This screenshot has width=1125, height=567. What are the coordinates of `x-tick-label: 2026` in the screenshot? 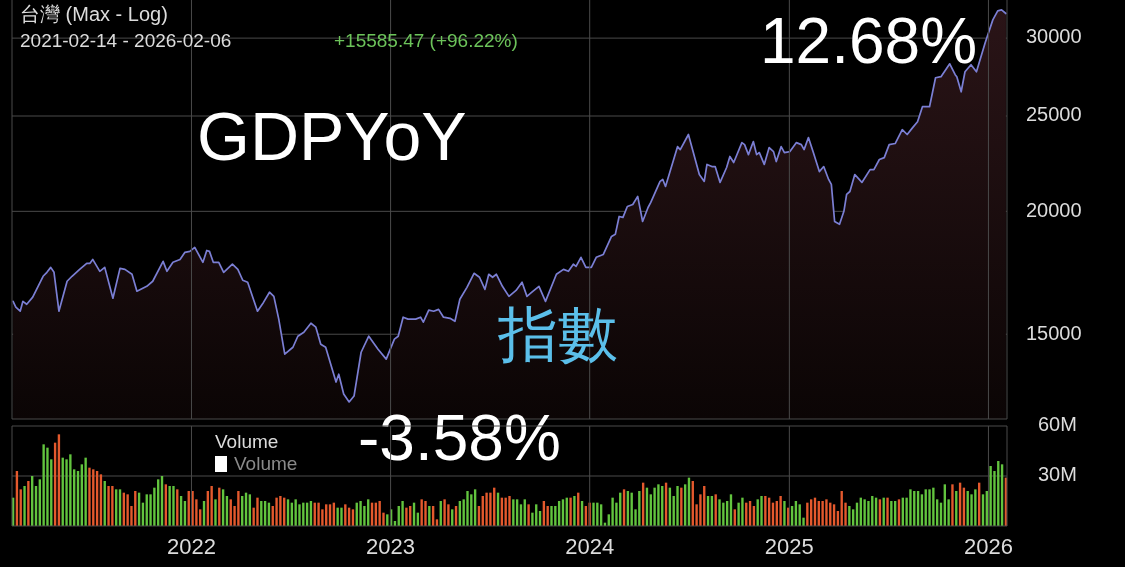 It's located at (988, 546).